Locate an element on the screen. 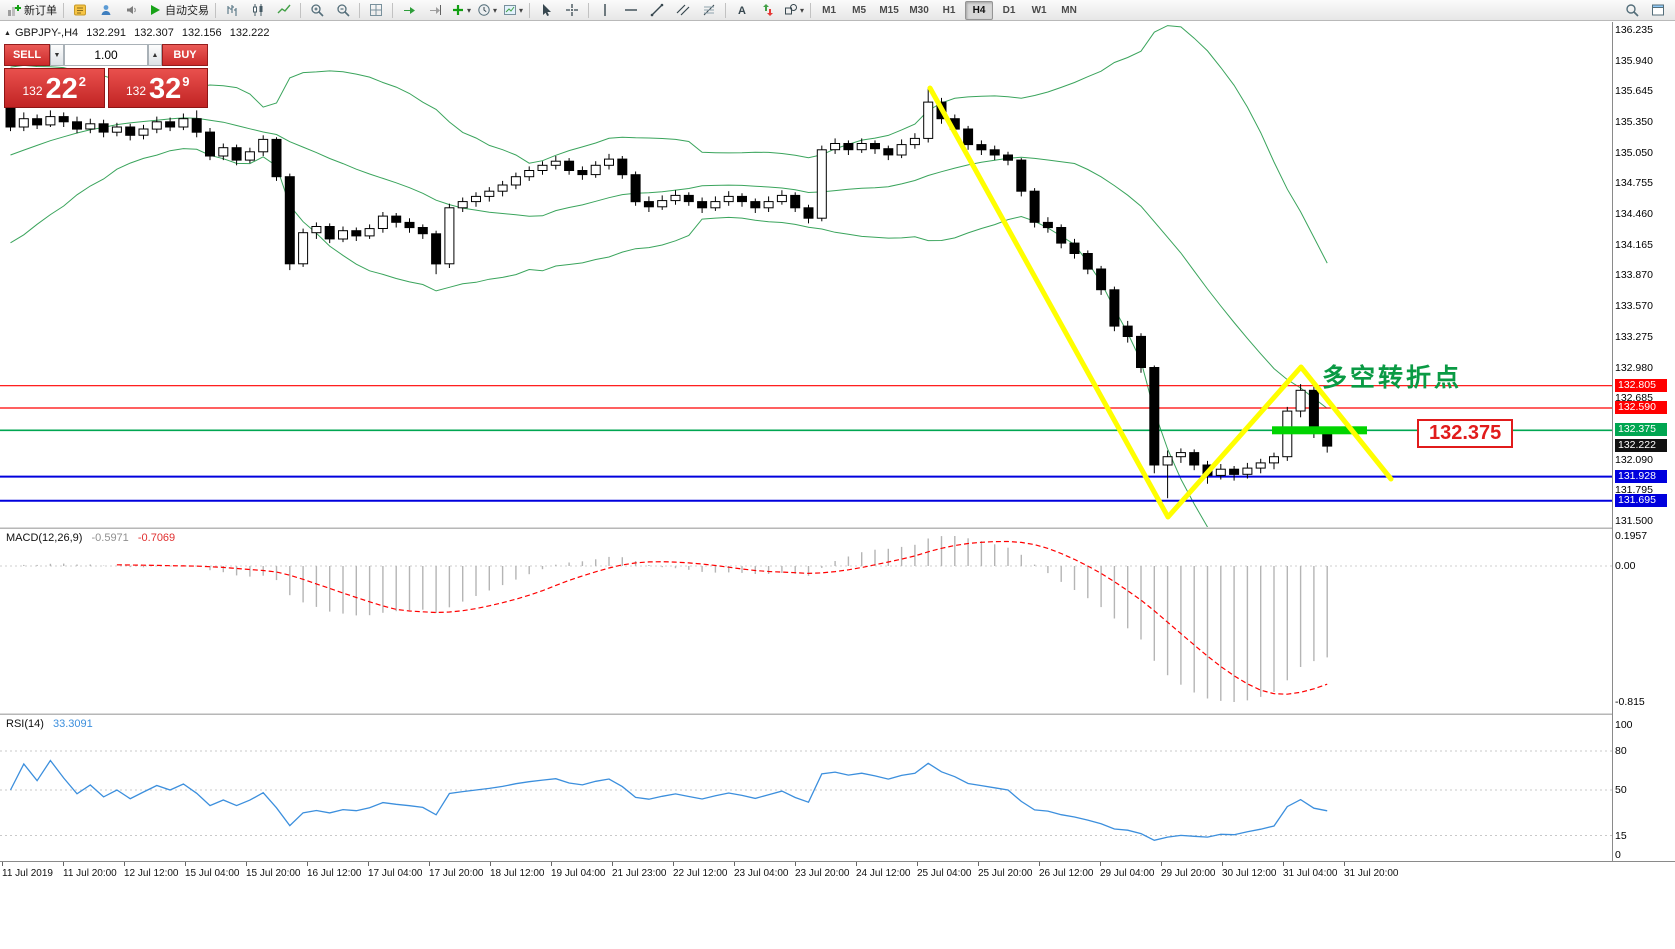  price-tick: 133.275 is located at coordinates (1634, 337).